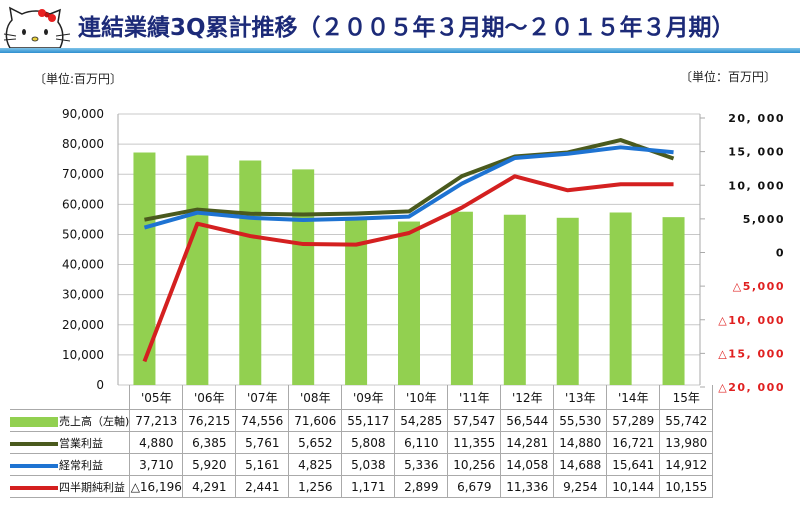 Image resolution: width=800 pixels, height=513 pixels. I want to click on right-tick-label: 5,000, so click(764, 219).